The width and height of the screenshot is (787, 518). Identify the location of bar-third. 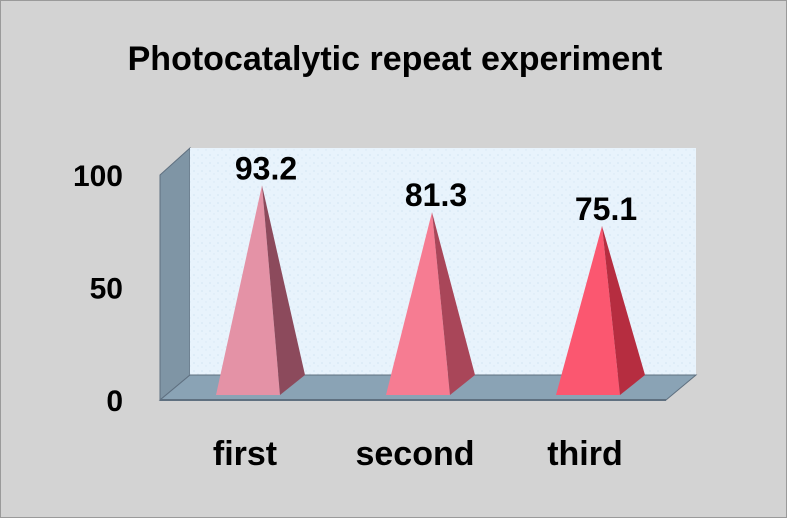
(600, 310).